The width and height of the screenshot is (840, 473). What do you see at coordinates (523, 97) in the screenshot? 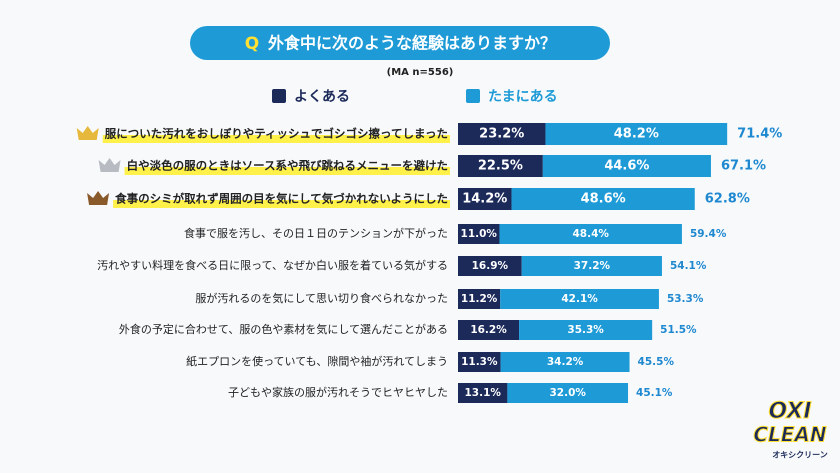
I see `legend-label: たまにある` at bounding box center [523, 97].